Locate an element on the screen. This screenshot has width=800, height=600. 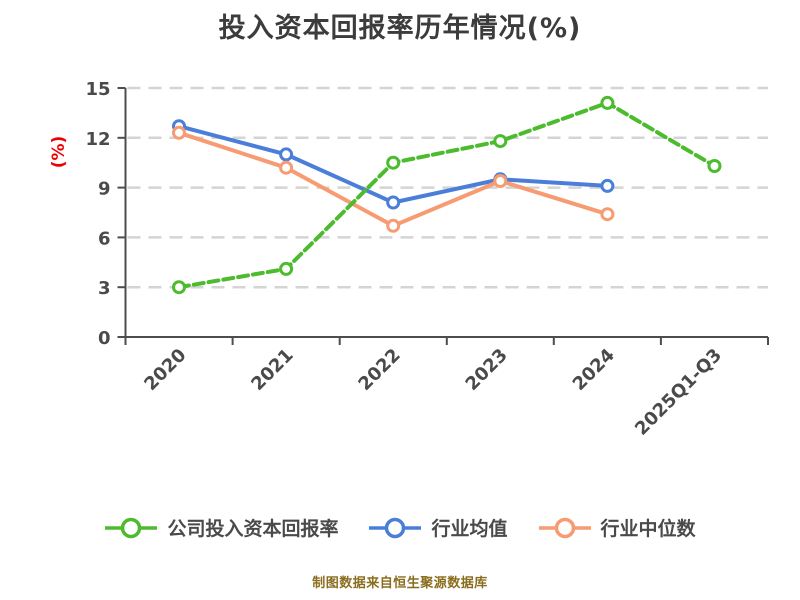
y-axis-unit-label: (%) is located at coordinates (59, 152).